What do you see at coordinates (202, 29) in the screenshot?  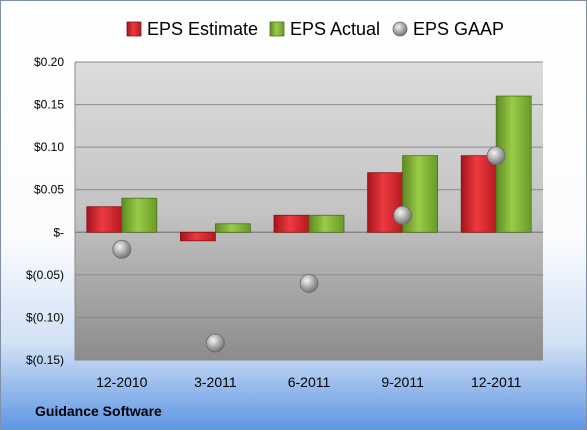 I see `legend-label: EPS Estimate` at bounding box center [202, 29].